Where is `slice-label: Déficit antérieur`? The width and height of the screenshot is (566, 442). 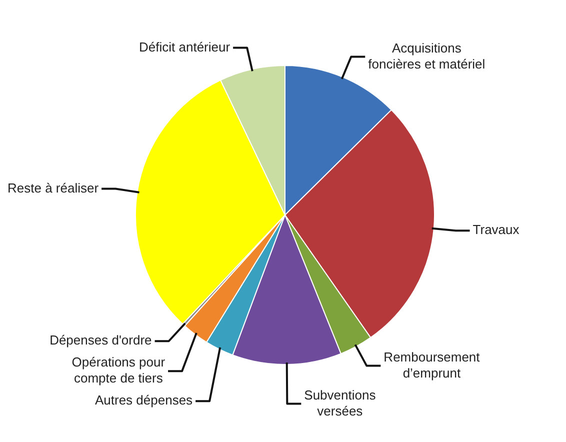 slice-label: Déficit antérieur is located at coordinates (185, 46).